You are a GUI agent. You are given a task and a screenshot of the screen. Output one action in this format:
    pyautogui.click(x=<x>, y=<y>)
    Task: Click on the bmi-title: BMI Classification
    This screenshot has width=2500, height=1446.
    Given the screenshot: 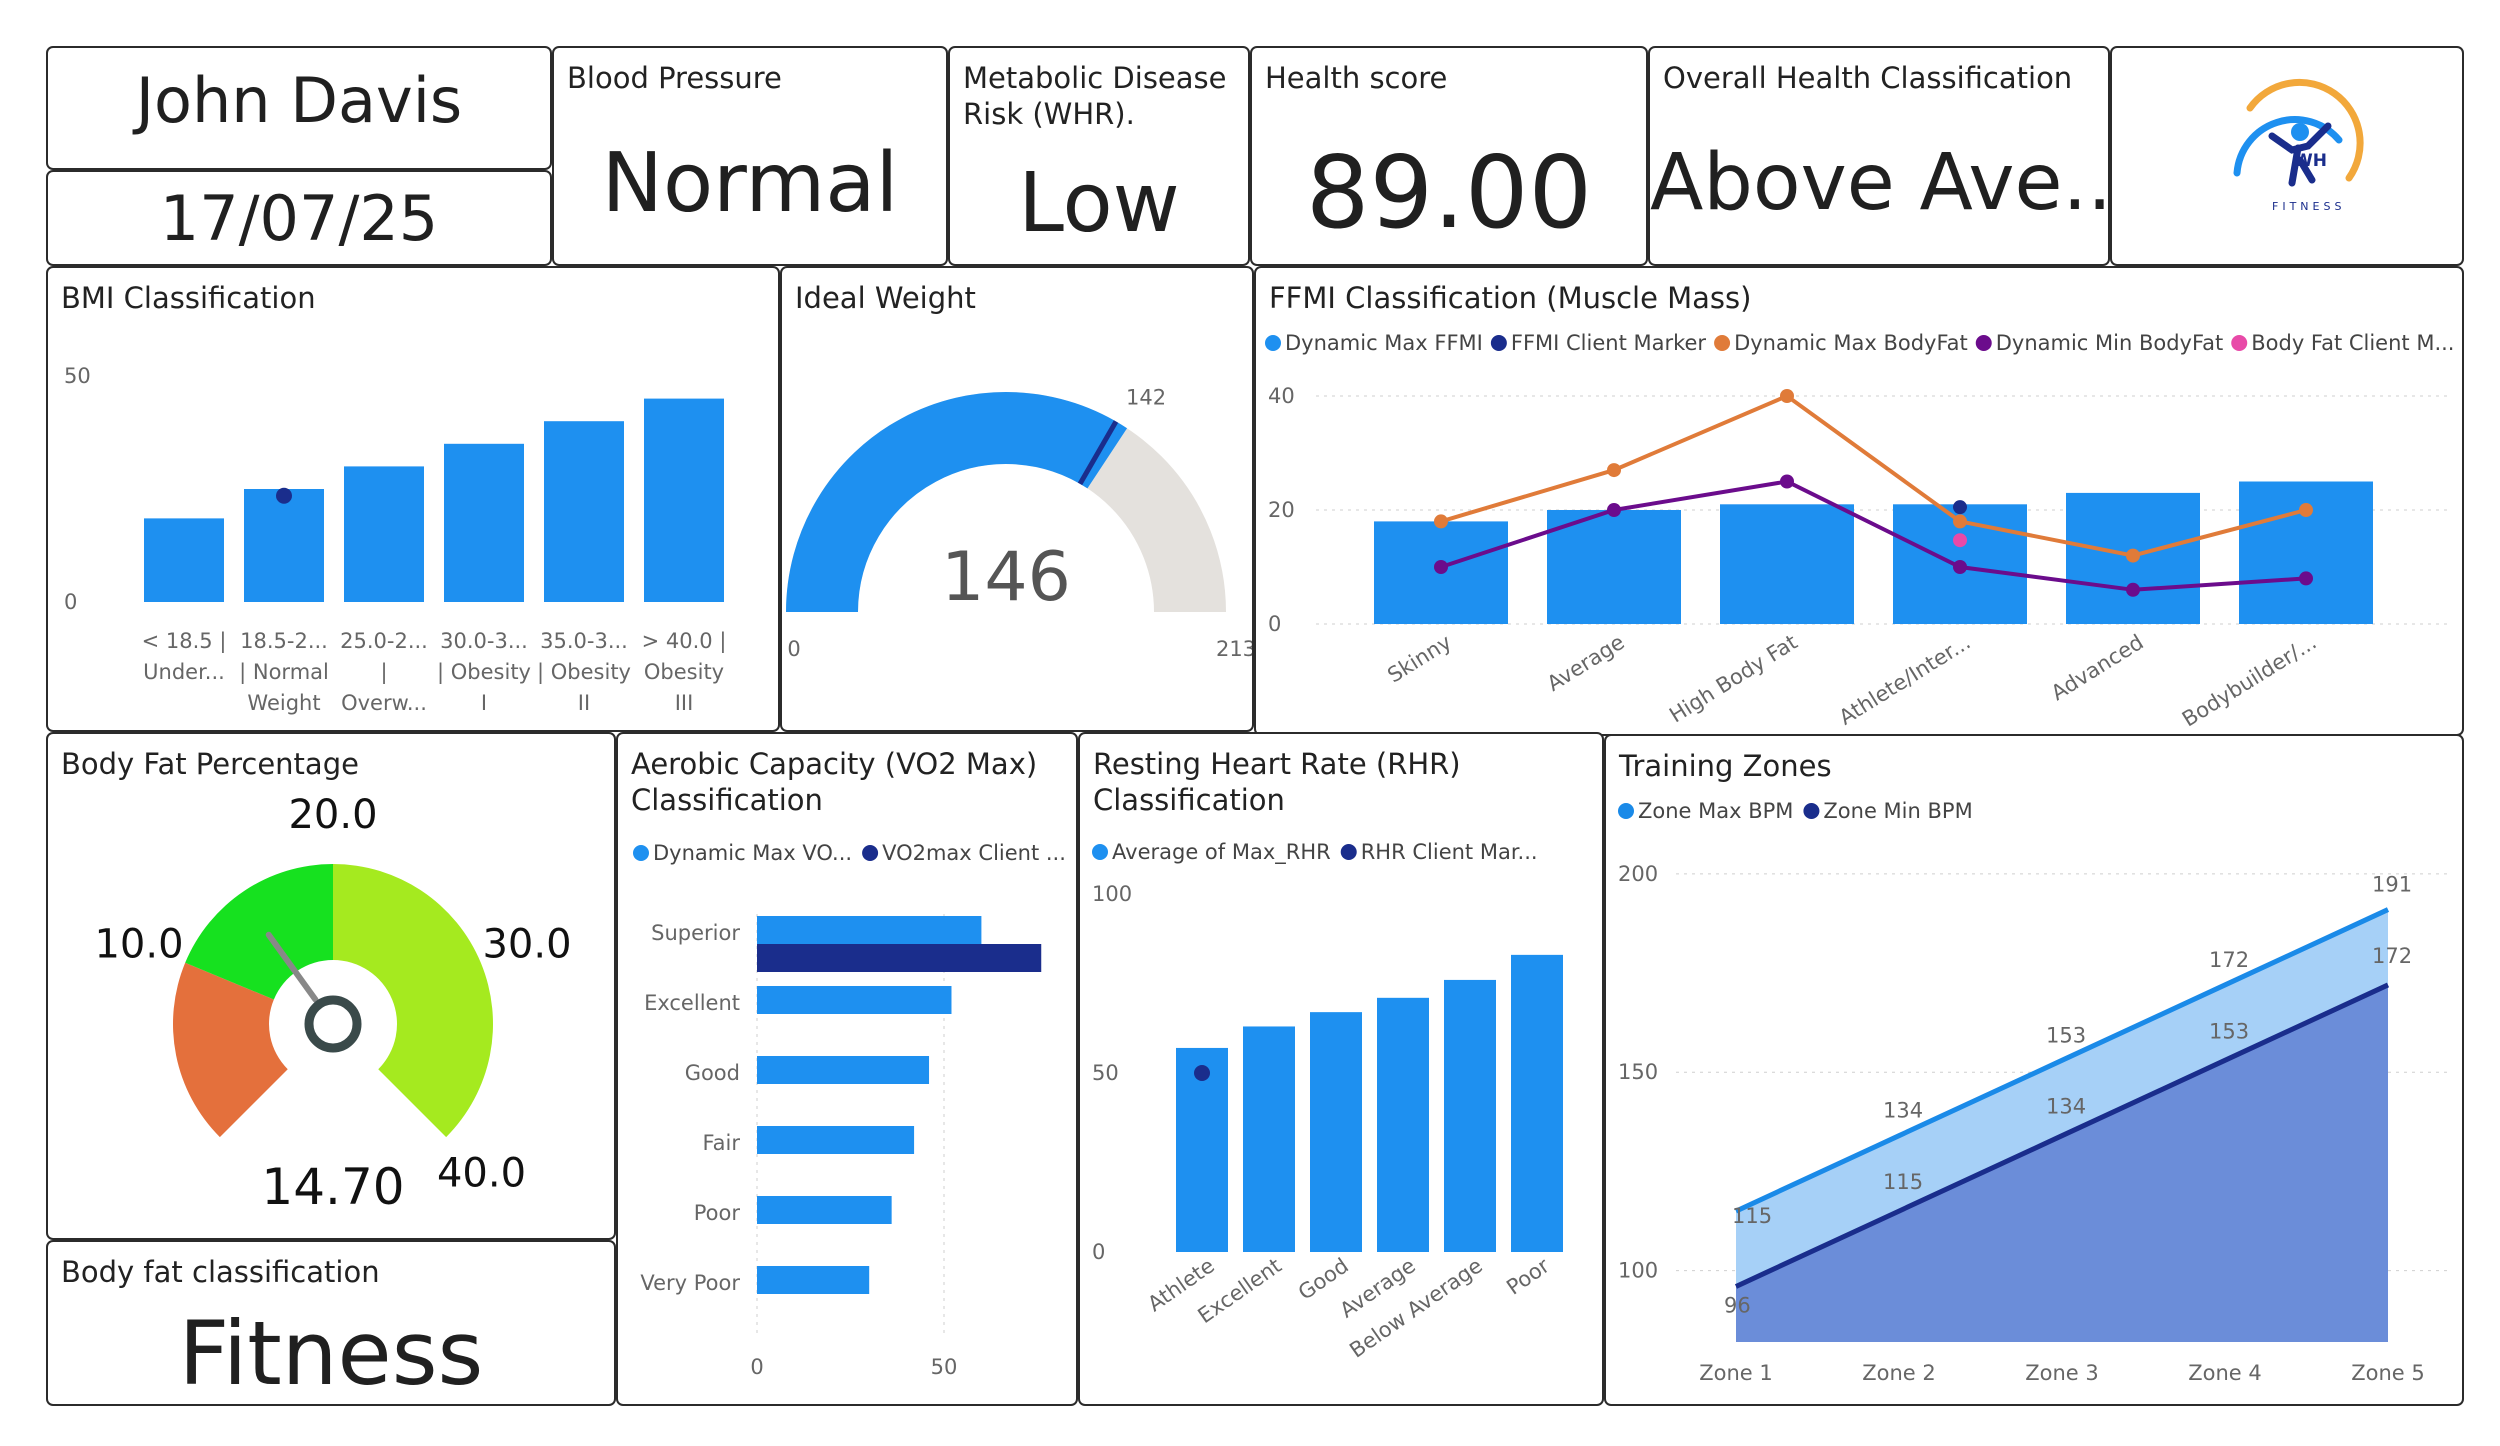 What is the action you would take?
    pyautogui.click(x=188, y=298)
    